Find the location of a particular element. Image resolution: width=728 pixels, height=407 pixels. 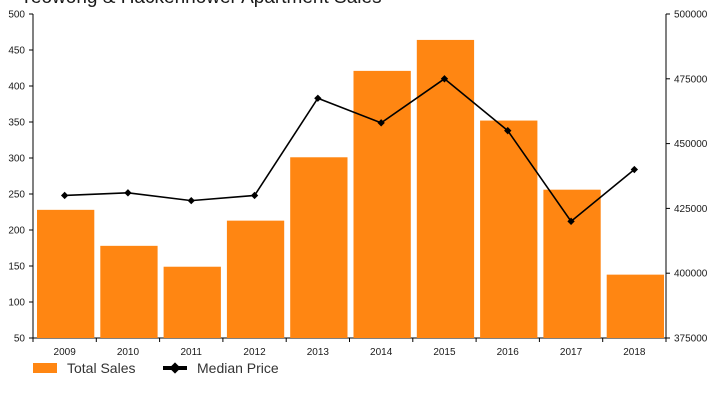

point-2015 is located at coordinates (444, 79).